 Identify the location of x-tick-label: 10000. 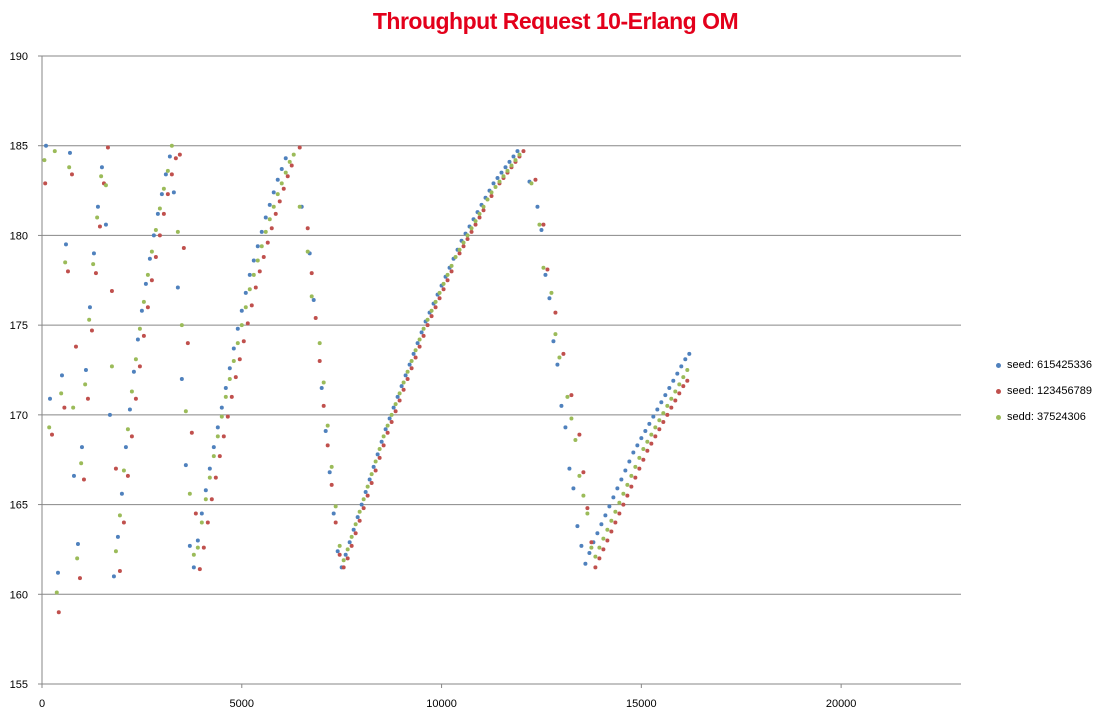
(441, 704).